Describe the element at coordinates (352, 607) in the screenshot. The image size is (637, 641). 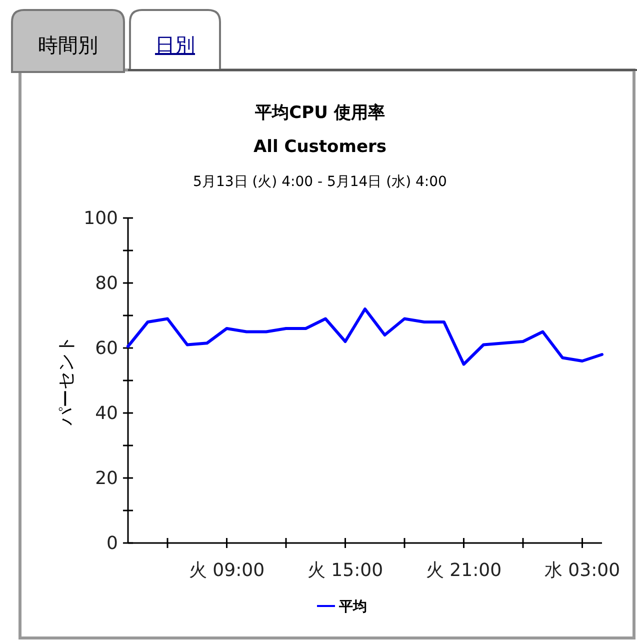
I see `legend-label: 平均` at that location.